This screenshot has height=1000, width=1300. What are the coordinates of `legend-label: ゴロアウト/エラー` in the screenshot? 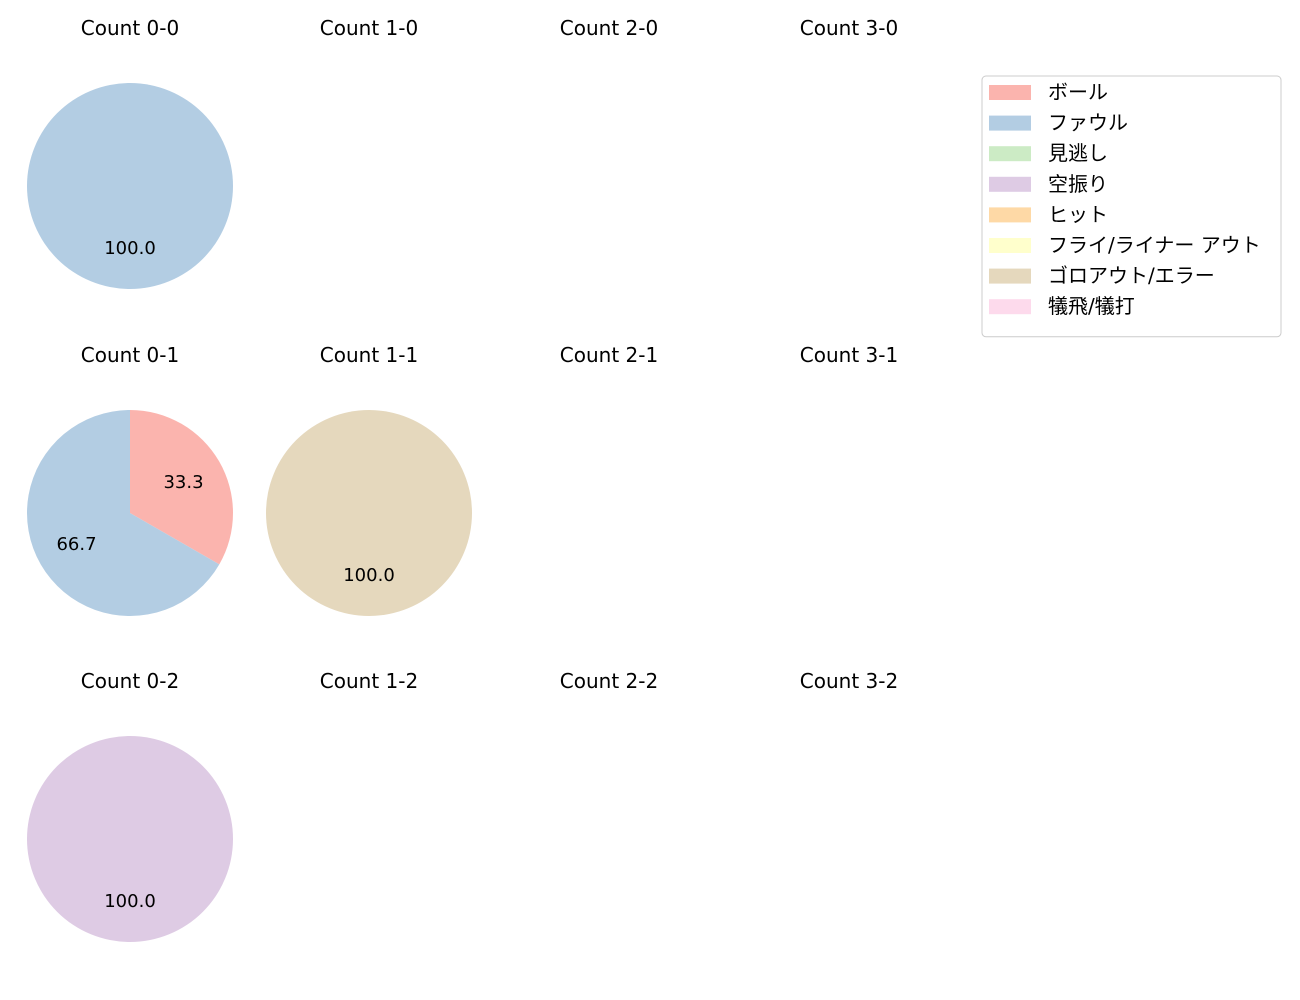 It's located at (1131, 276).